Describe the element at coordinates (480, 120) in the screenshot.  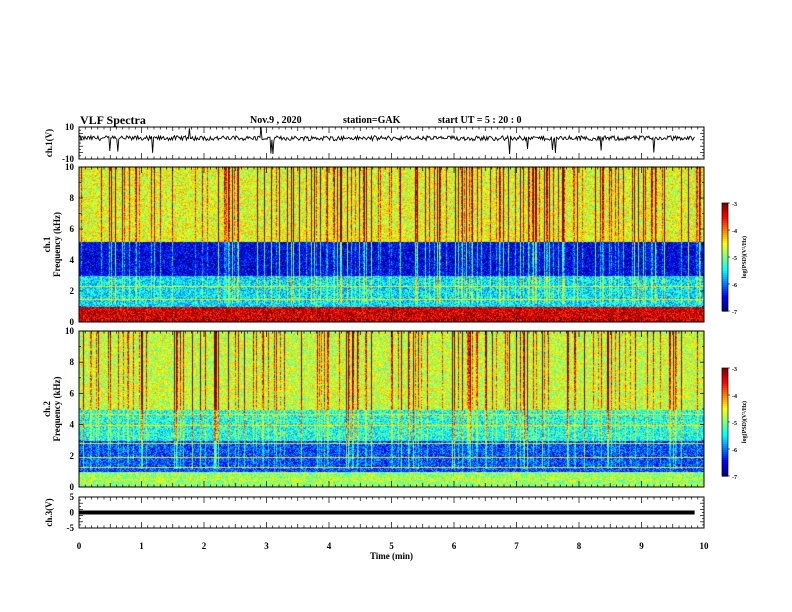
I see `start-time-label: start UT = 5 : 20 : 0` at that location.